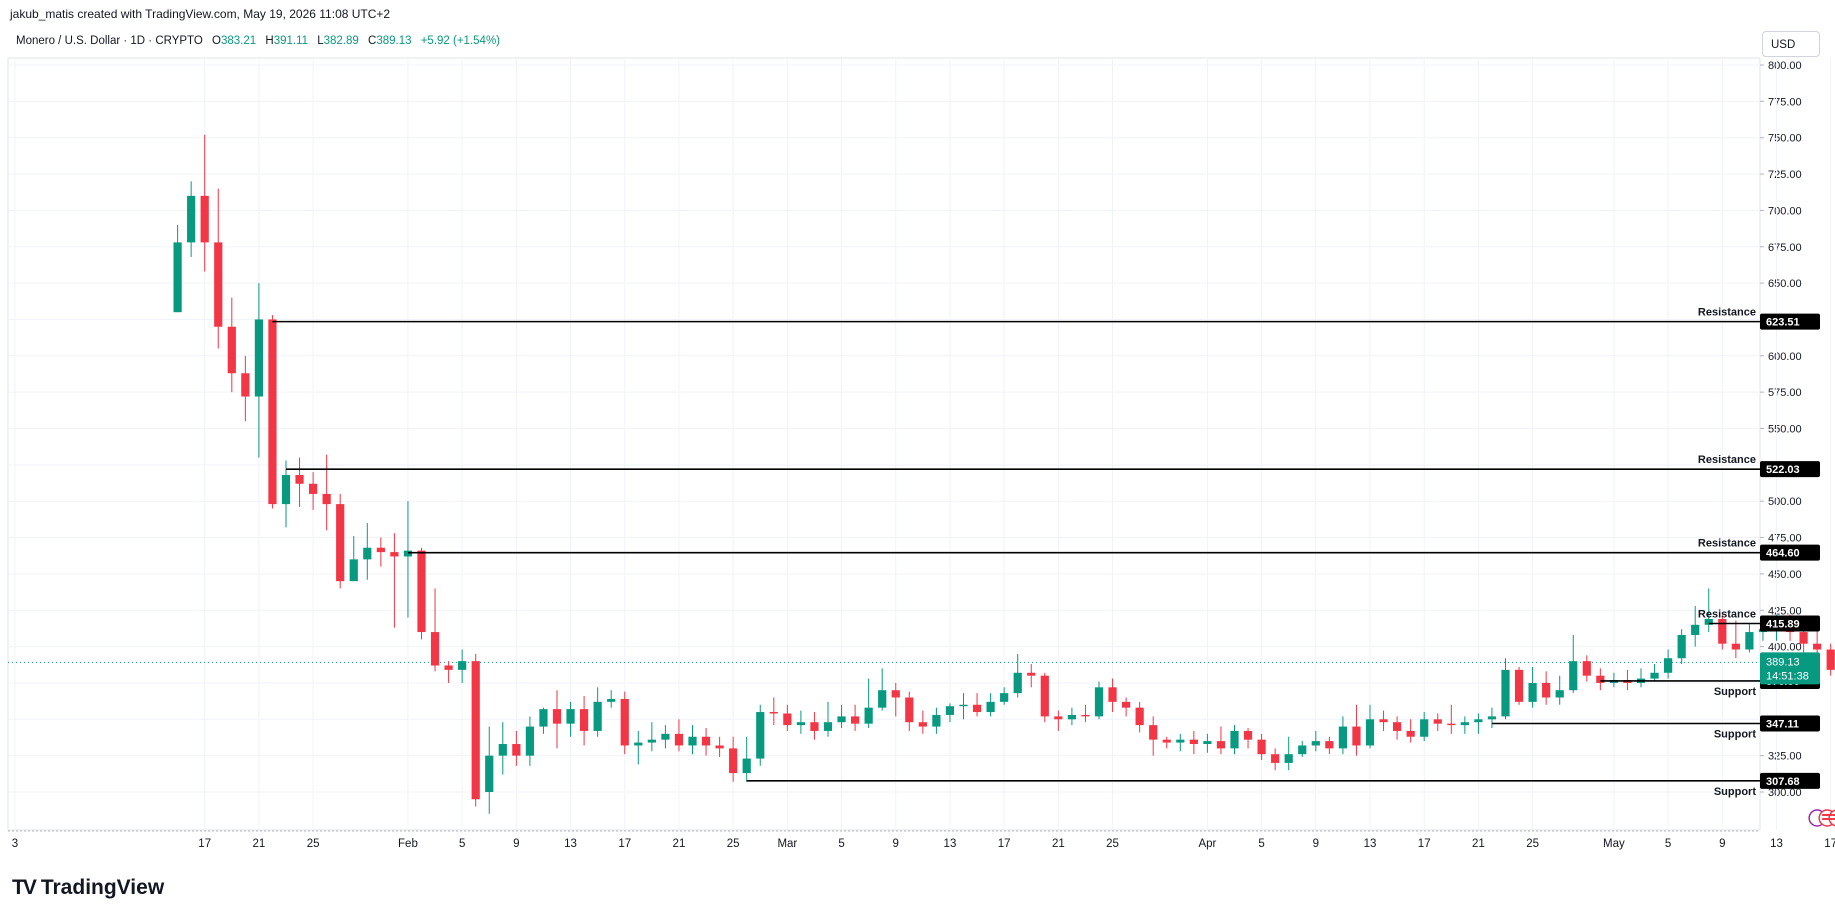  Describe the element at coordinates (88, 888) in the screenshot. I see `tradingview-brand: TV TradingView` at that location.